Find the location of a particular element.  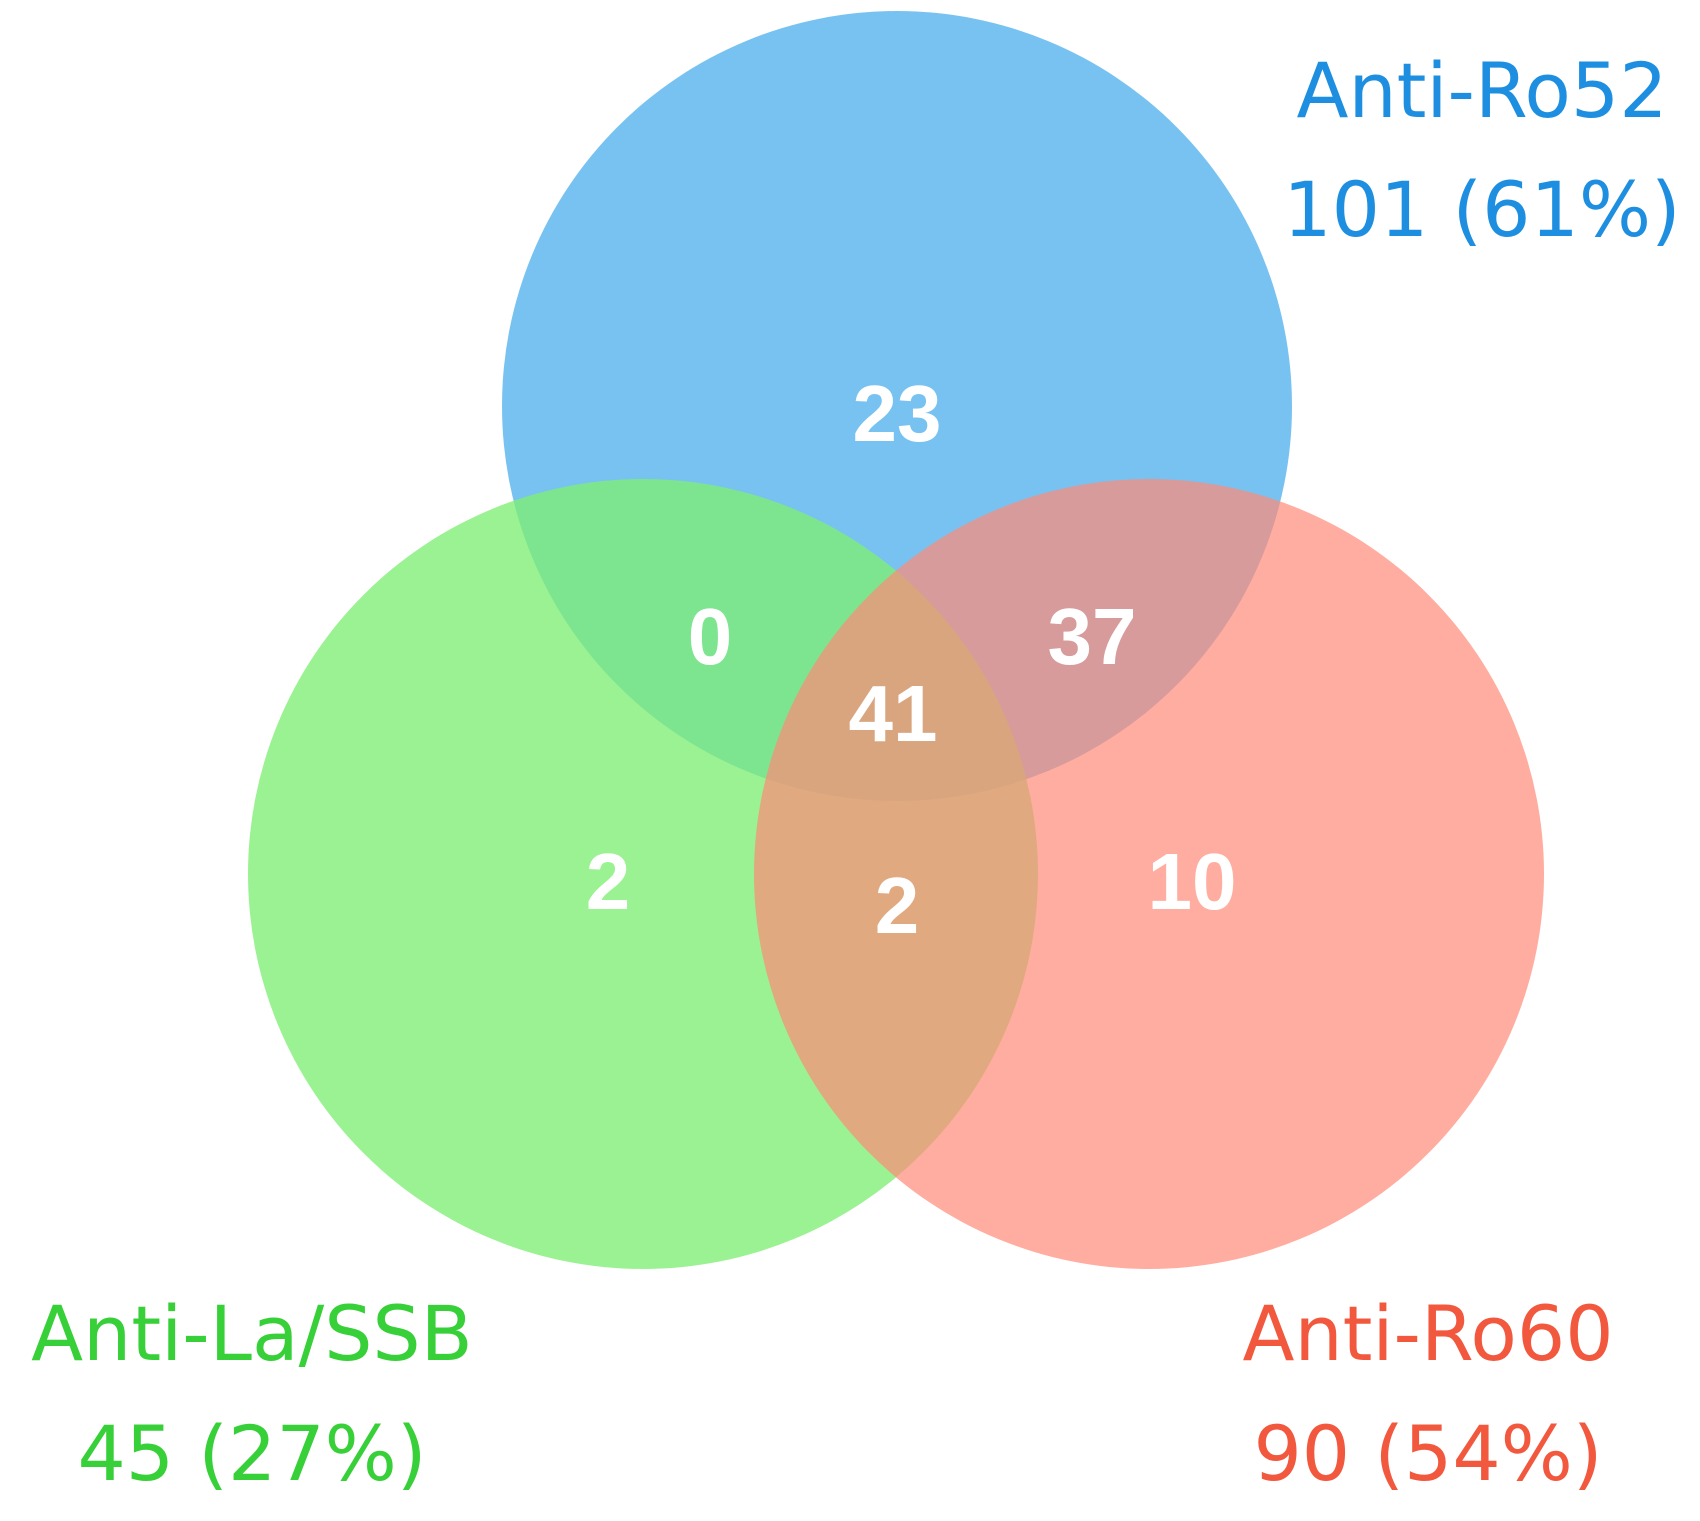

anti-ro60-total: 90 (54%) is located at coordinates (1427, 1453).